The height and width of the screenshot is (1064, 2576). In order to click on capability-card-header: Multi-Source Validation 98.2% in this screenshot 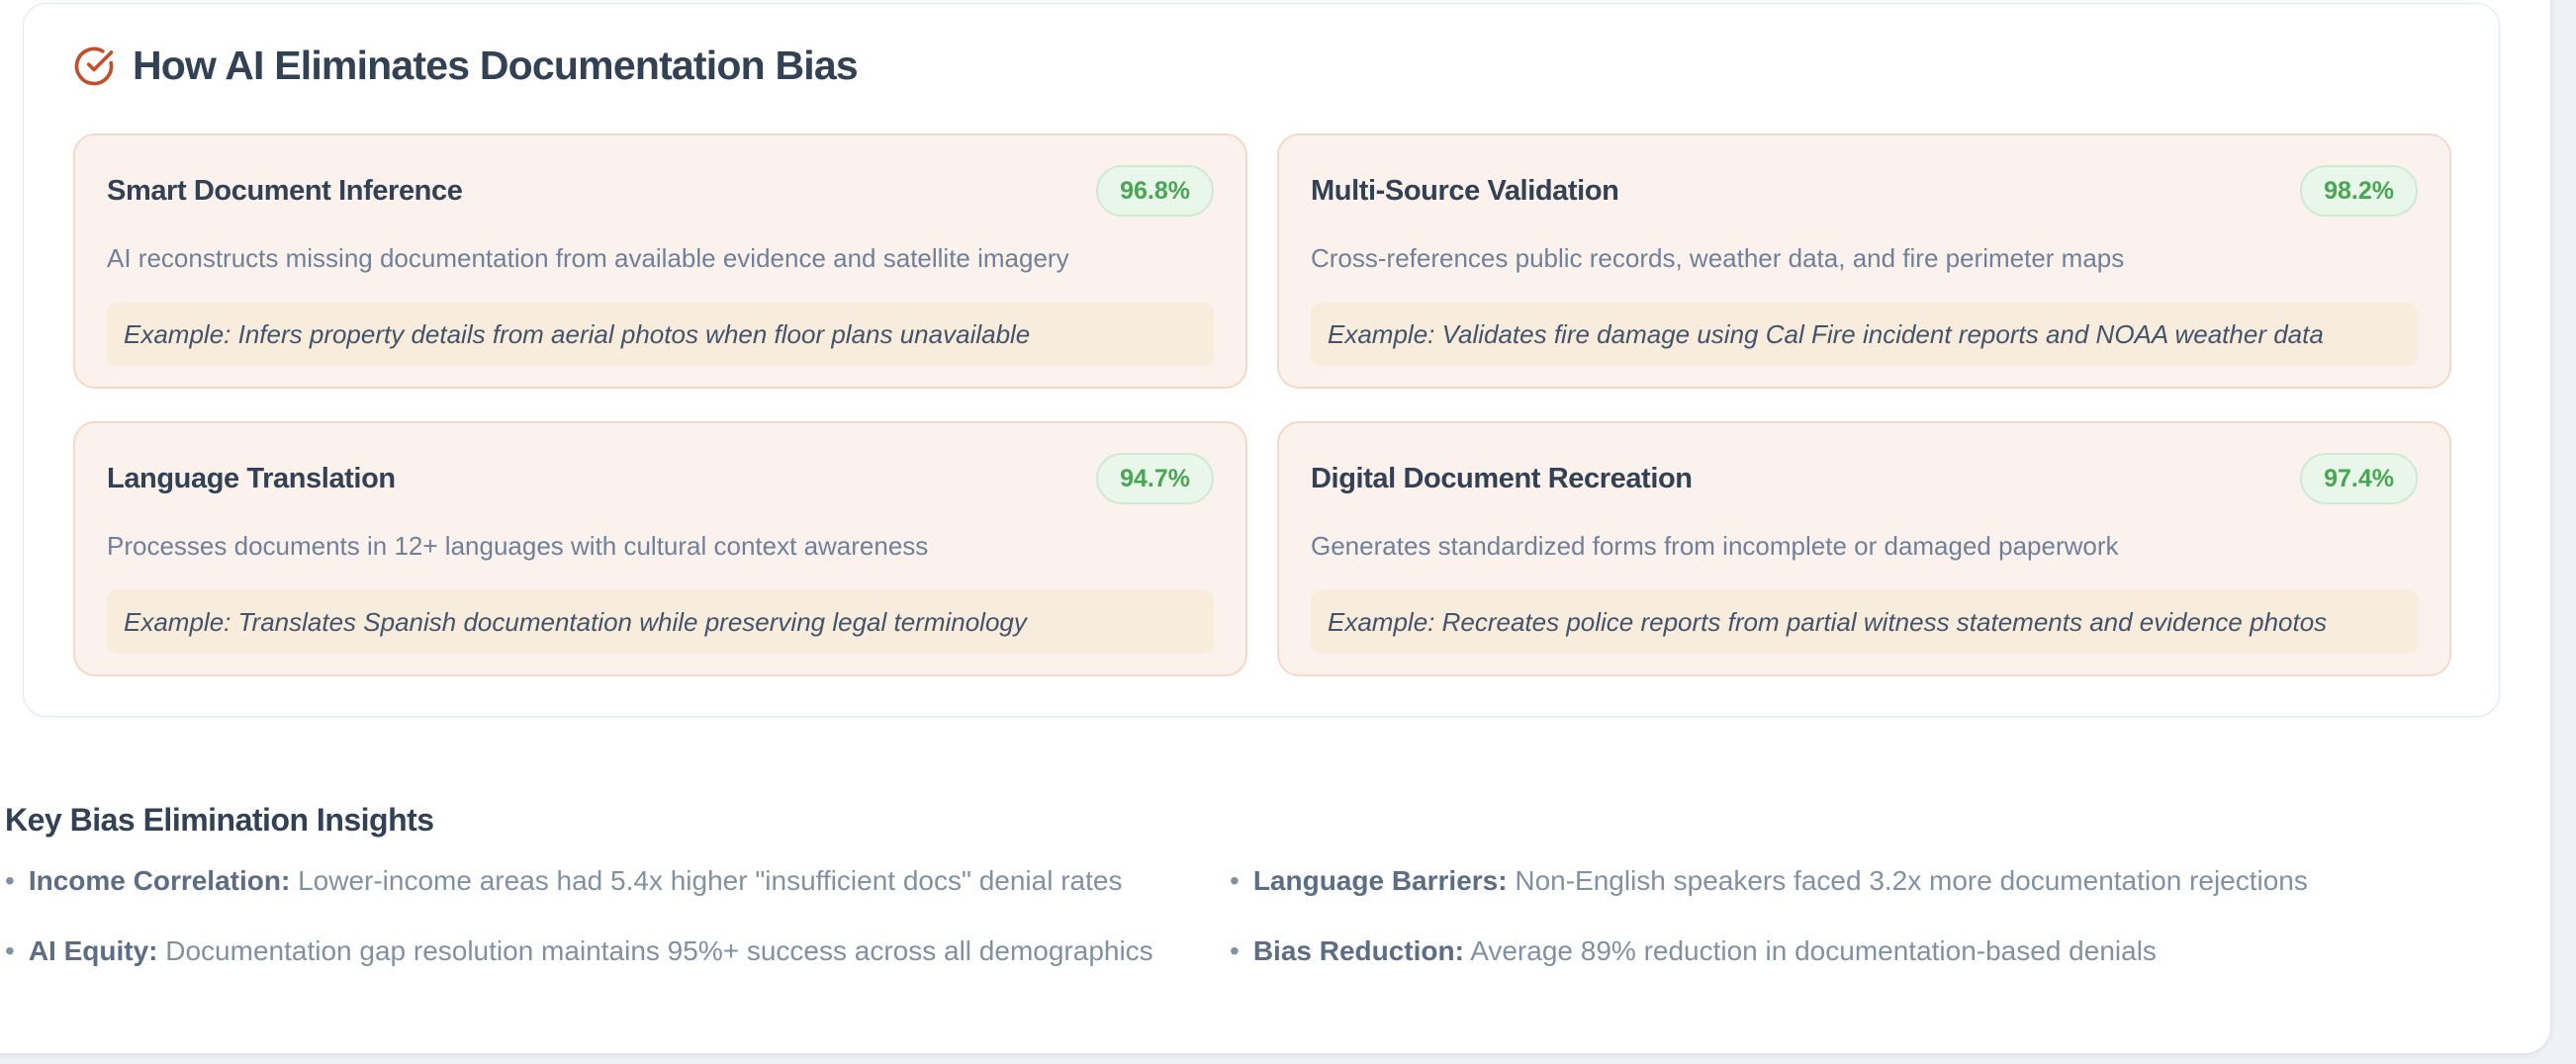, I will do `click(1865, 191)`.